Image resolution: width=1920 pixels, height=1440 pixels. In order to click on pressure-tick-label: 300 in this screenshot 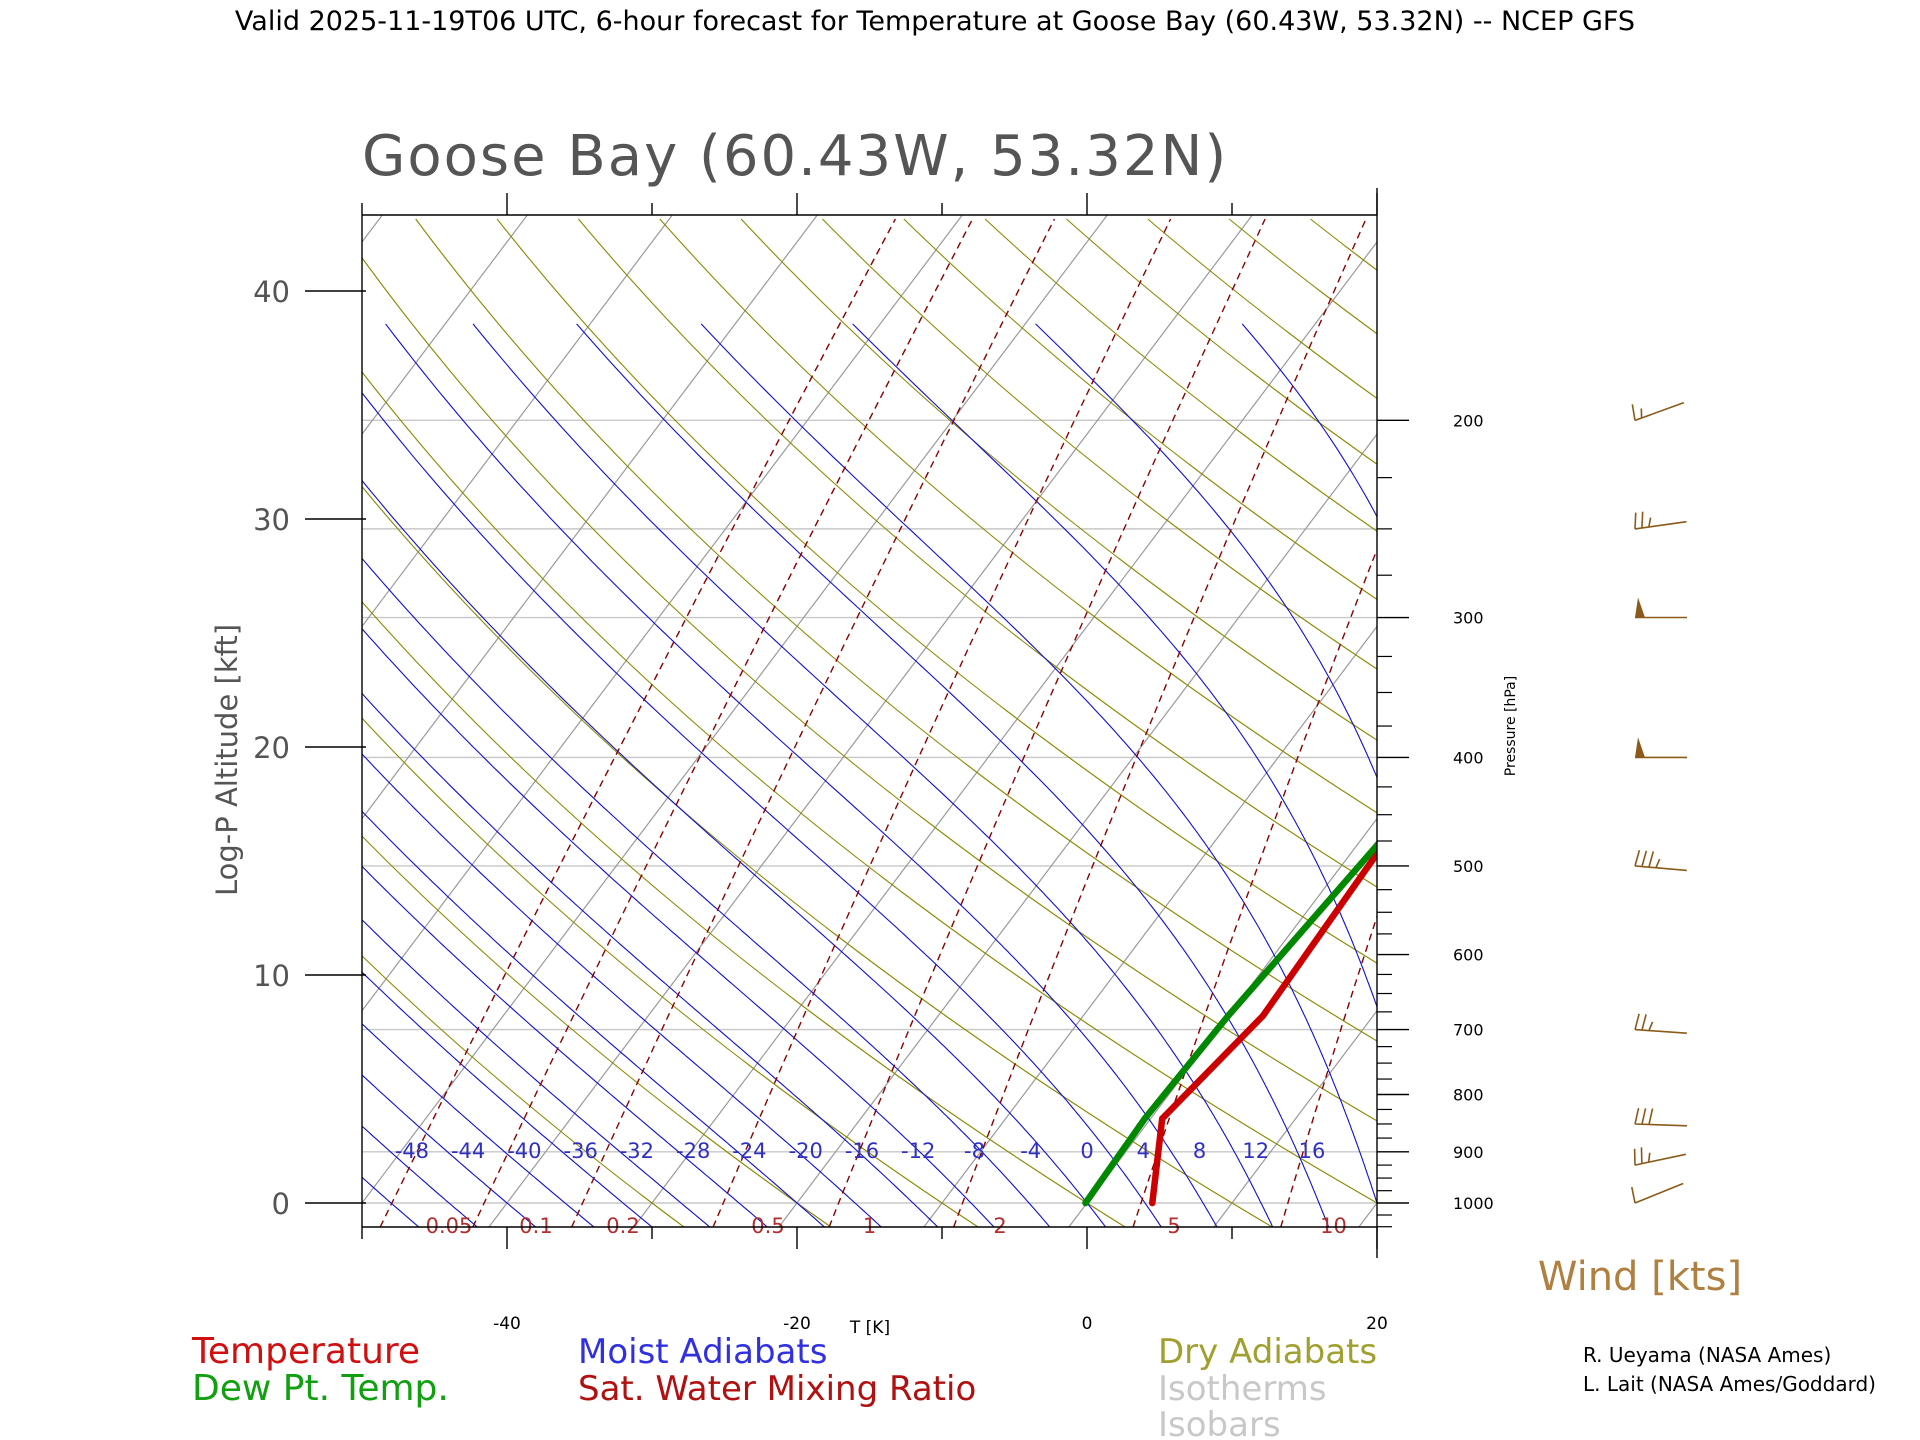, I will do `click(1468, 618)`.